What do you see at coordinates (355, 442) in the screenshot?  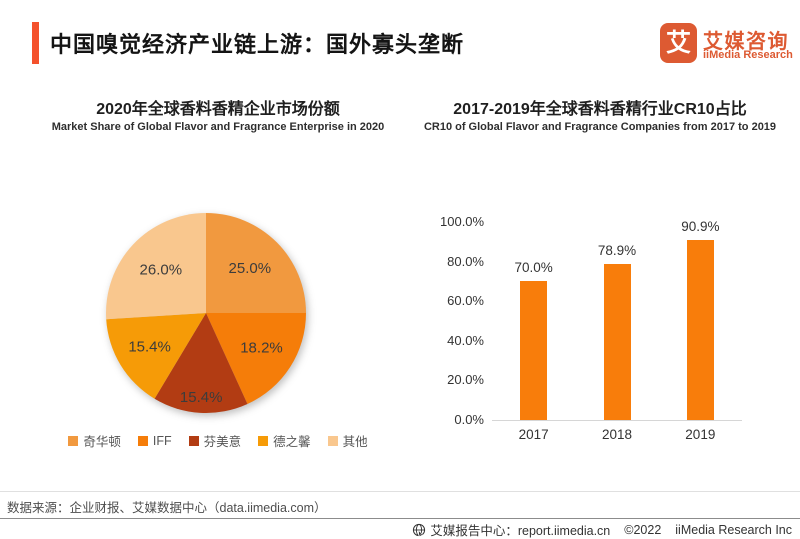 I see `legend-label: 其他` at bounding box center [355, 442].